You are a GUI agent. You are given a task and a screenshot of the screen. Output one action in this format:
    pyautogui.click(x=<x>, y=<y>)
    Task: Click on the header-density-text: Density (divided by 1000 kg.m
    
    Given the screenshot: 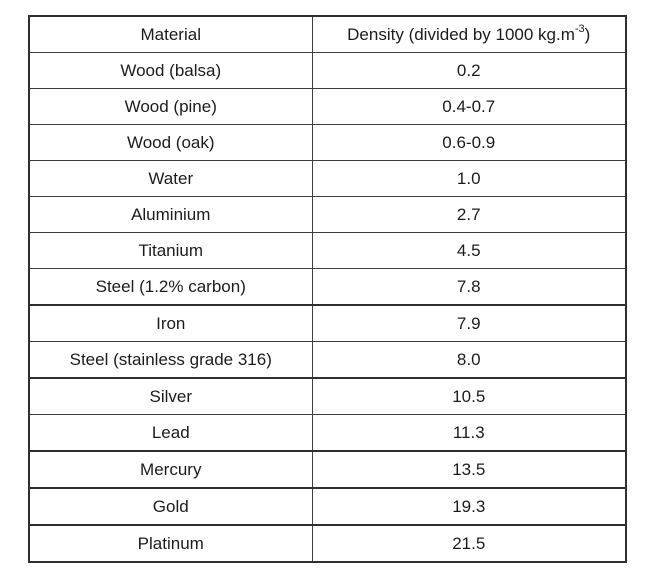 What is the action you would take?
    pyautogui.click(x=461, y=34)
    